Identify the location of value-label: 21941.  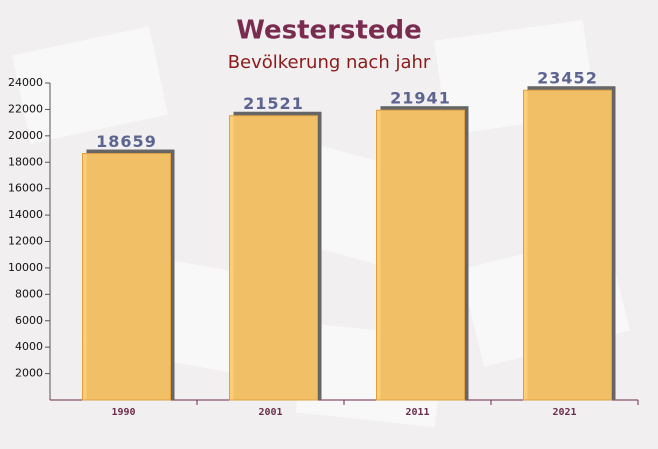
(420, 98).